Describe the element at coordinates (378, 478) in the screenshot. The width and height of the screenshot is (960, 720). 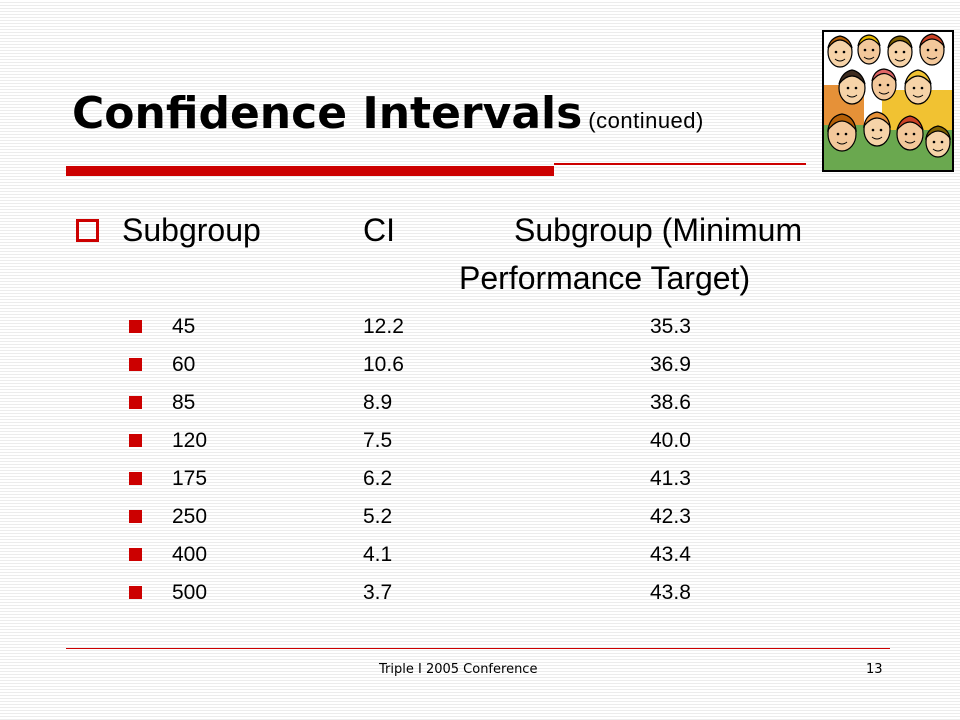
I see `cell-ci: 6.2` at that location.